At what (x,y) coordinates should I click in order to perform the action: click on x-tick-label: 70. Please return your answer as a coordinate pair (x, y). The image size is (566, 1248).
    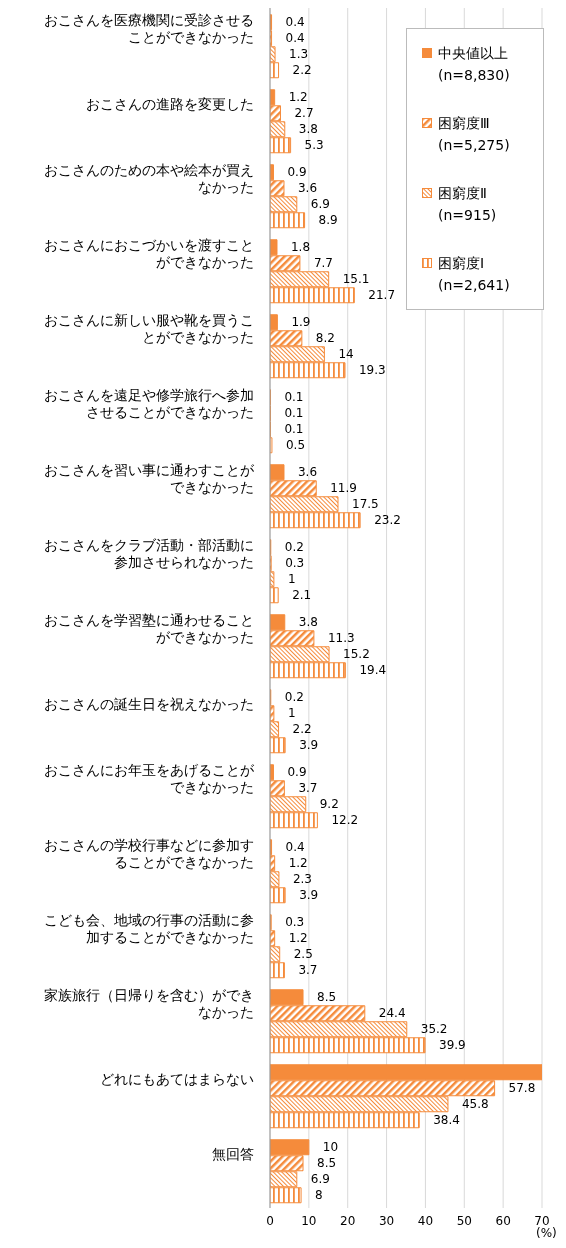
    Looking at the image, I should click on (542, 1220).